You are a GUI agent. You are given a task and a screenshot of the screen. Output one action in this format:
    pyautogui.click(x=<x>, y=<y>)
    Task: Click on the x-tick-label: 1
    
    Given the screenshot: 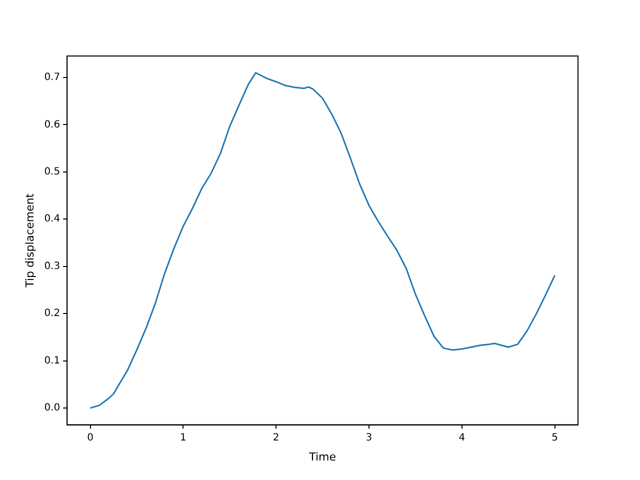 What is the action you would take?
    pyautogui.click(x=183, y=438)
    